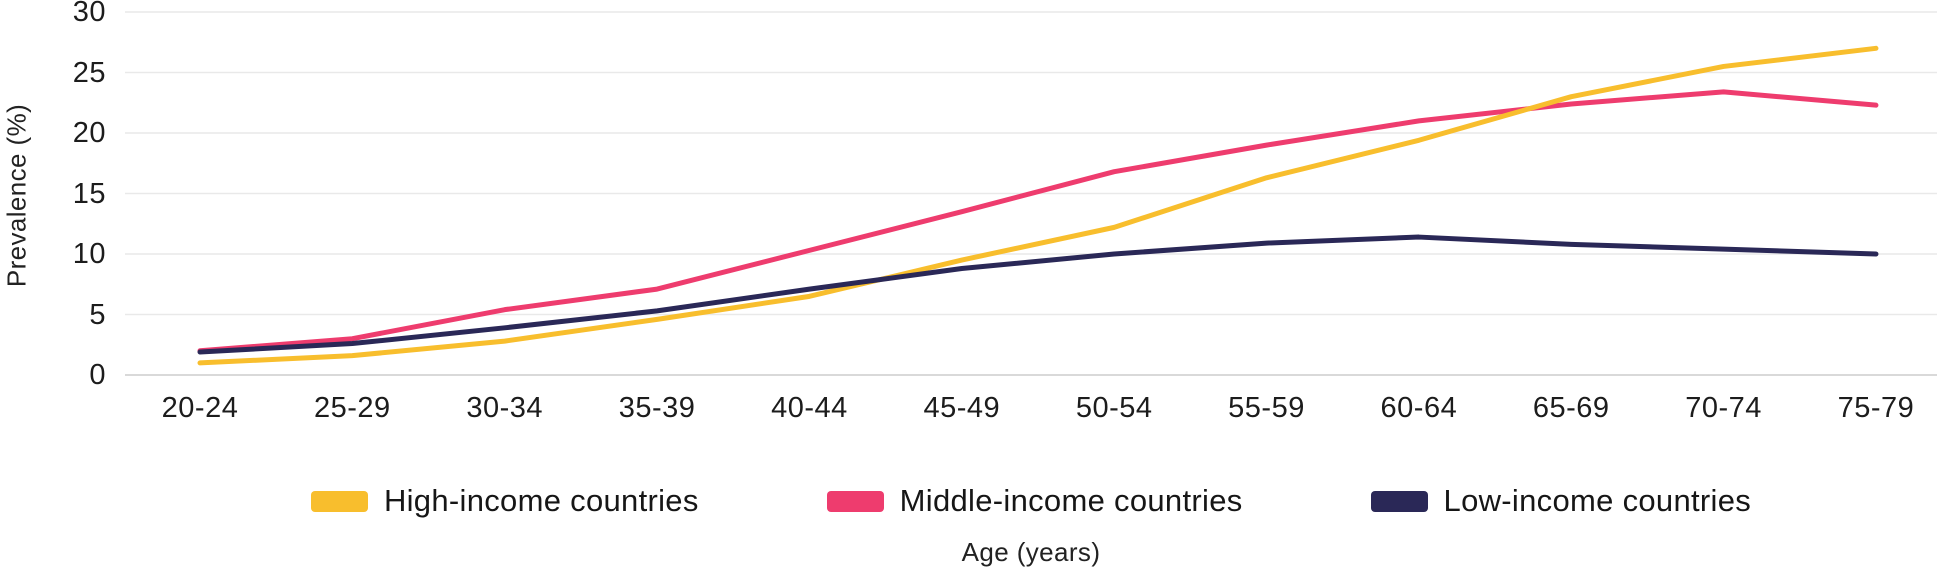  What do you see at coordinates (809, 408) in the screenshot?
I see `x-tick-label: 40-44` at bounding box center [809, 408].